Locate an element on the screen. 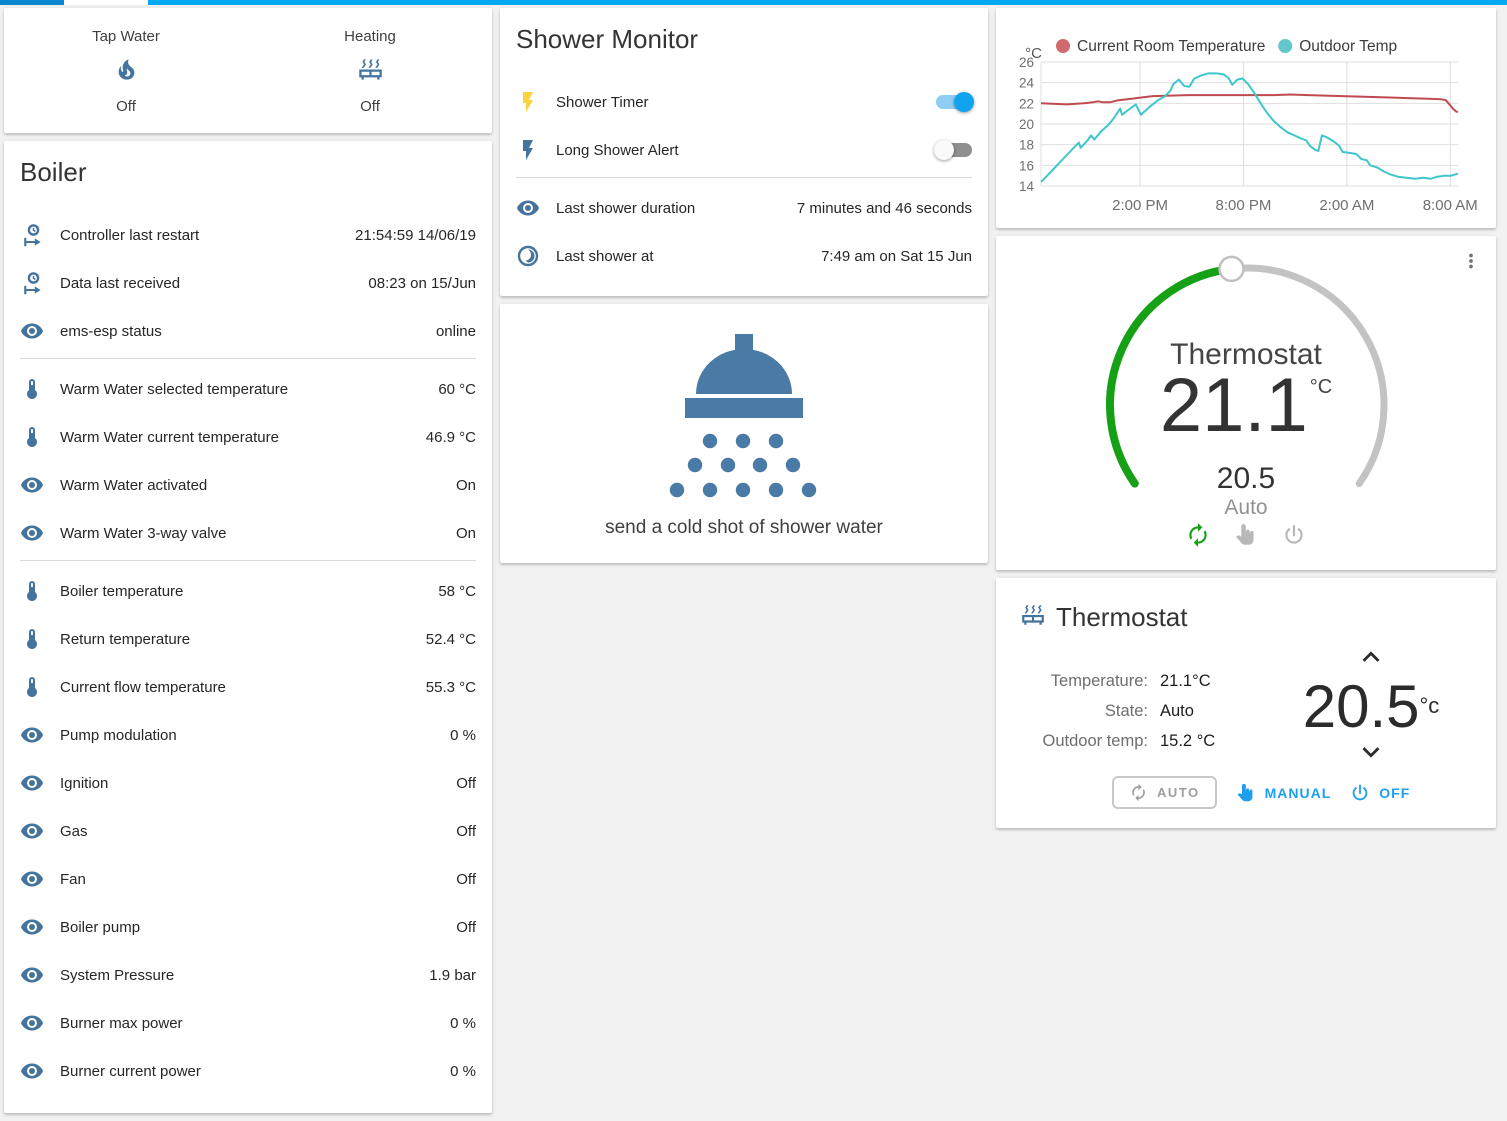 Image resolution: width=1507 pixels, height=1121 pixels. dial-manual-button is located at coordinates (1246, 535).